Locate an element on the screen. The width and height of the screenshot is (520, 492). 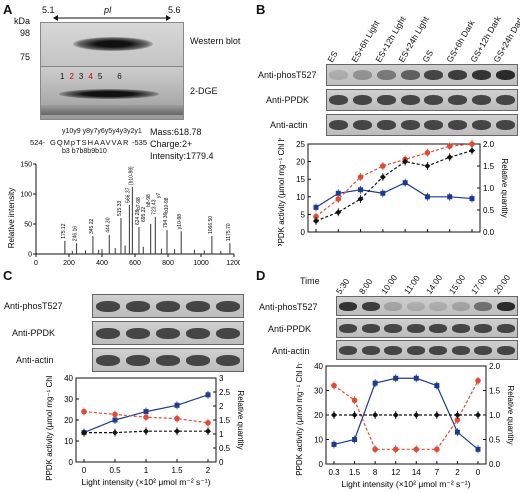
ms-peak-label: 695.32 is located at coordinates (144, 214).